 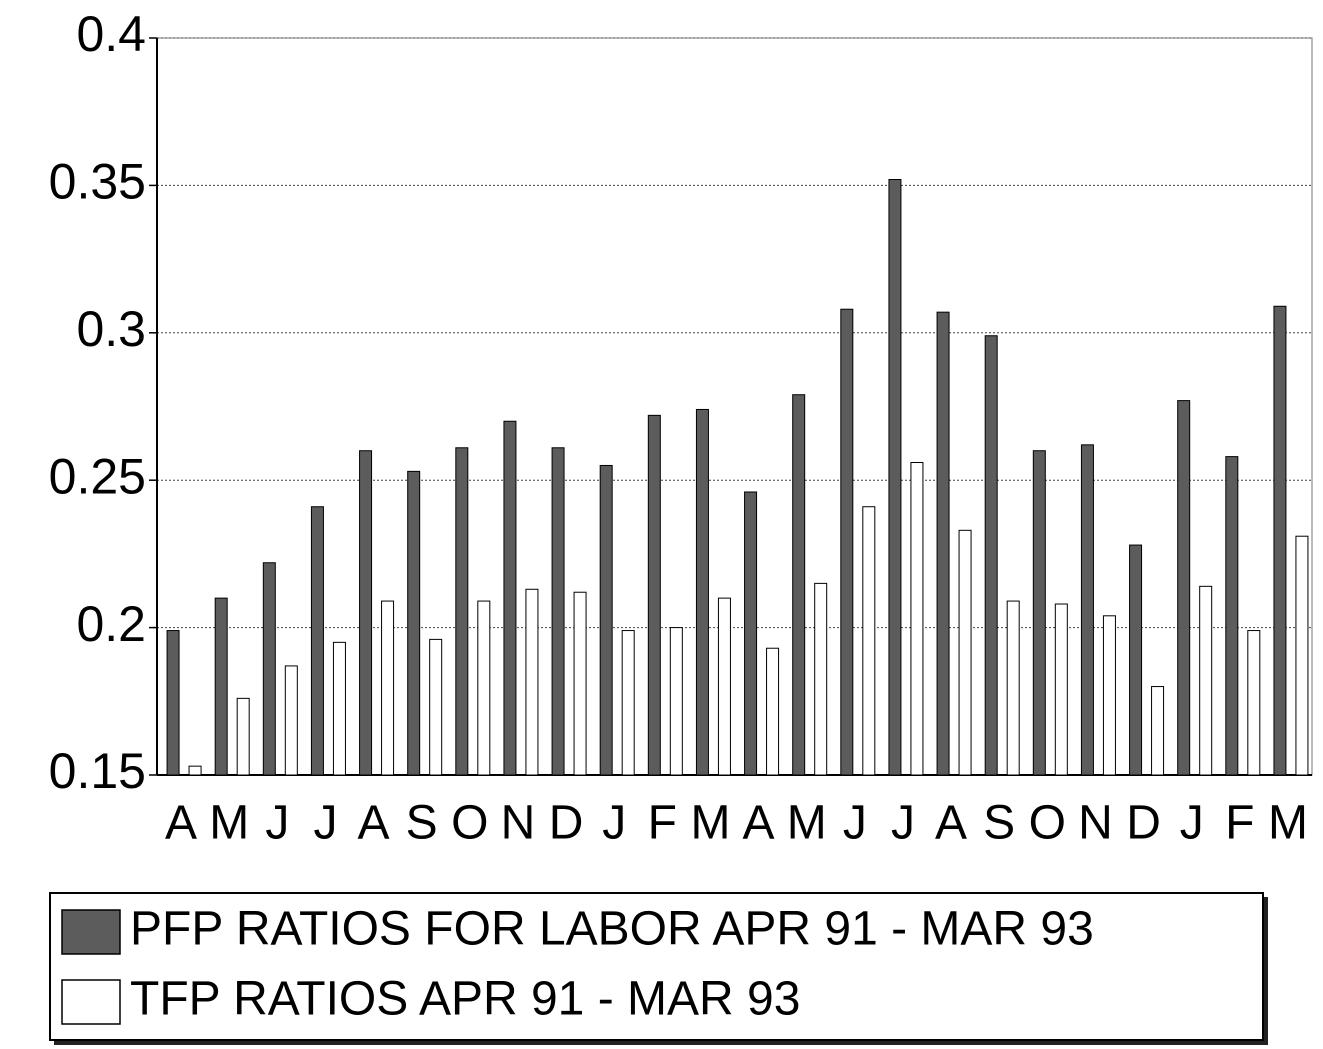 What do you see at coordinates (111, 34) in the screenshot?
I see `y-tick-label: 0.4` at bounding box center [111, 34].